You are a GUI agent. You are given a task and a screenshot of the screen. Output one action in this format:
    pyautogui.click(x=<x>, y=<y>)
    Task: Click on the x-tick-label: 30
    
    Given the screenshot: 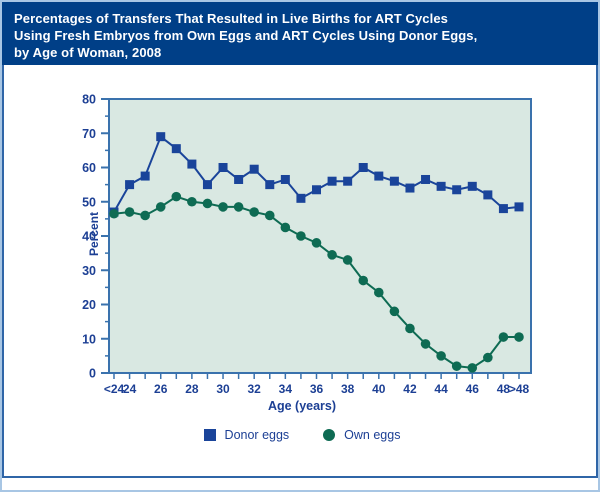 What is the action you would take?
    pyautogui.click(x=223, y=389)
    